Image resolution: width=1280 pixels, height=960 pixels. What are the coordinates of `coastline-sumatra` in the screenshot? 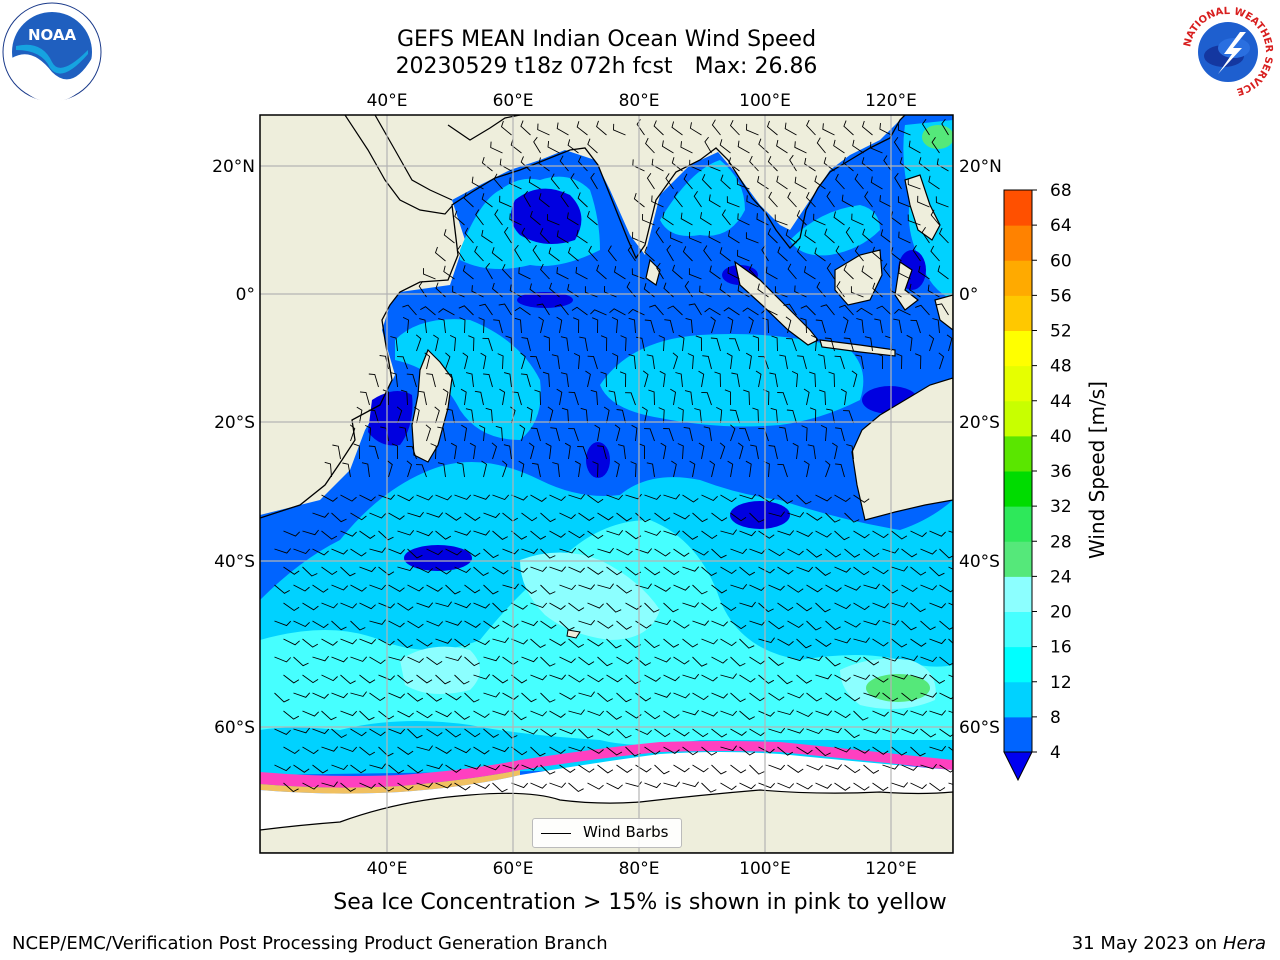 It's located at (776, 303).